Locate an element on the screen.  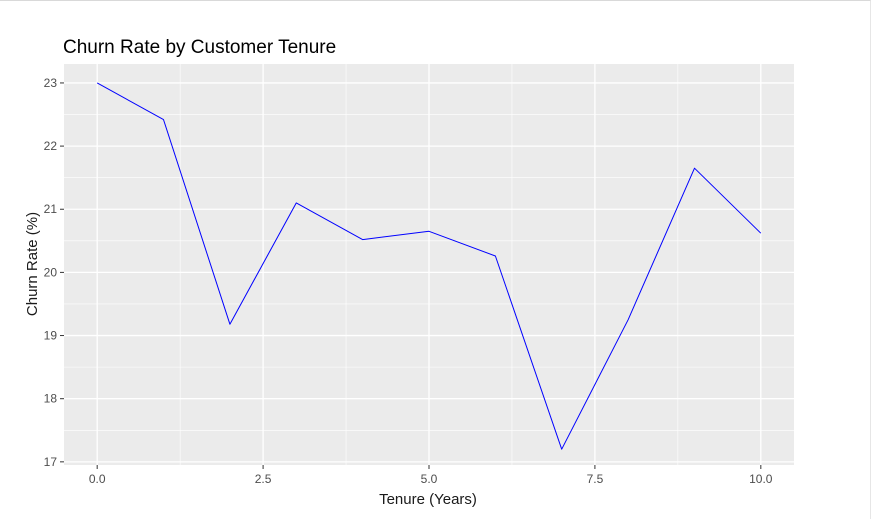
y-tick-label: 19 is located at coordinates (51, 336).